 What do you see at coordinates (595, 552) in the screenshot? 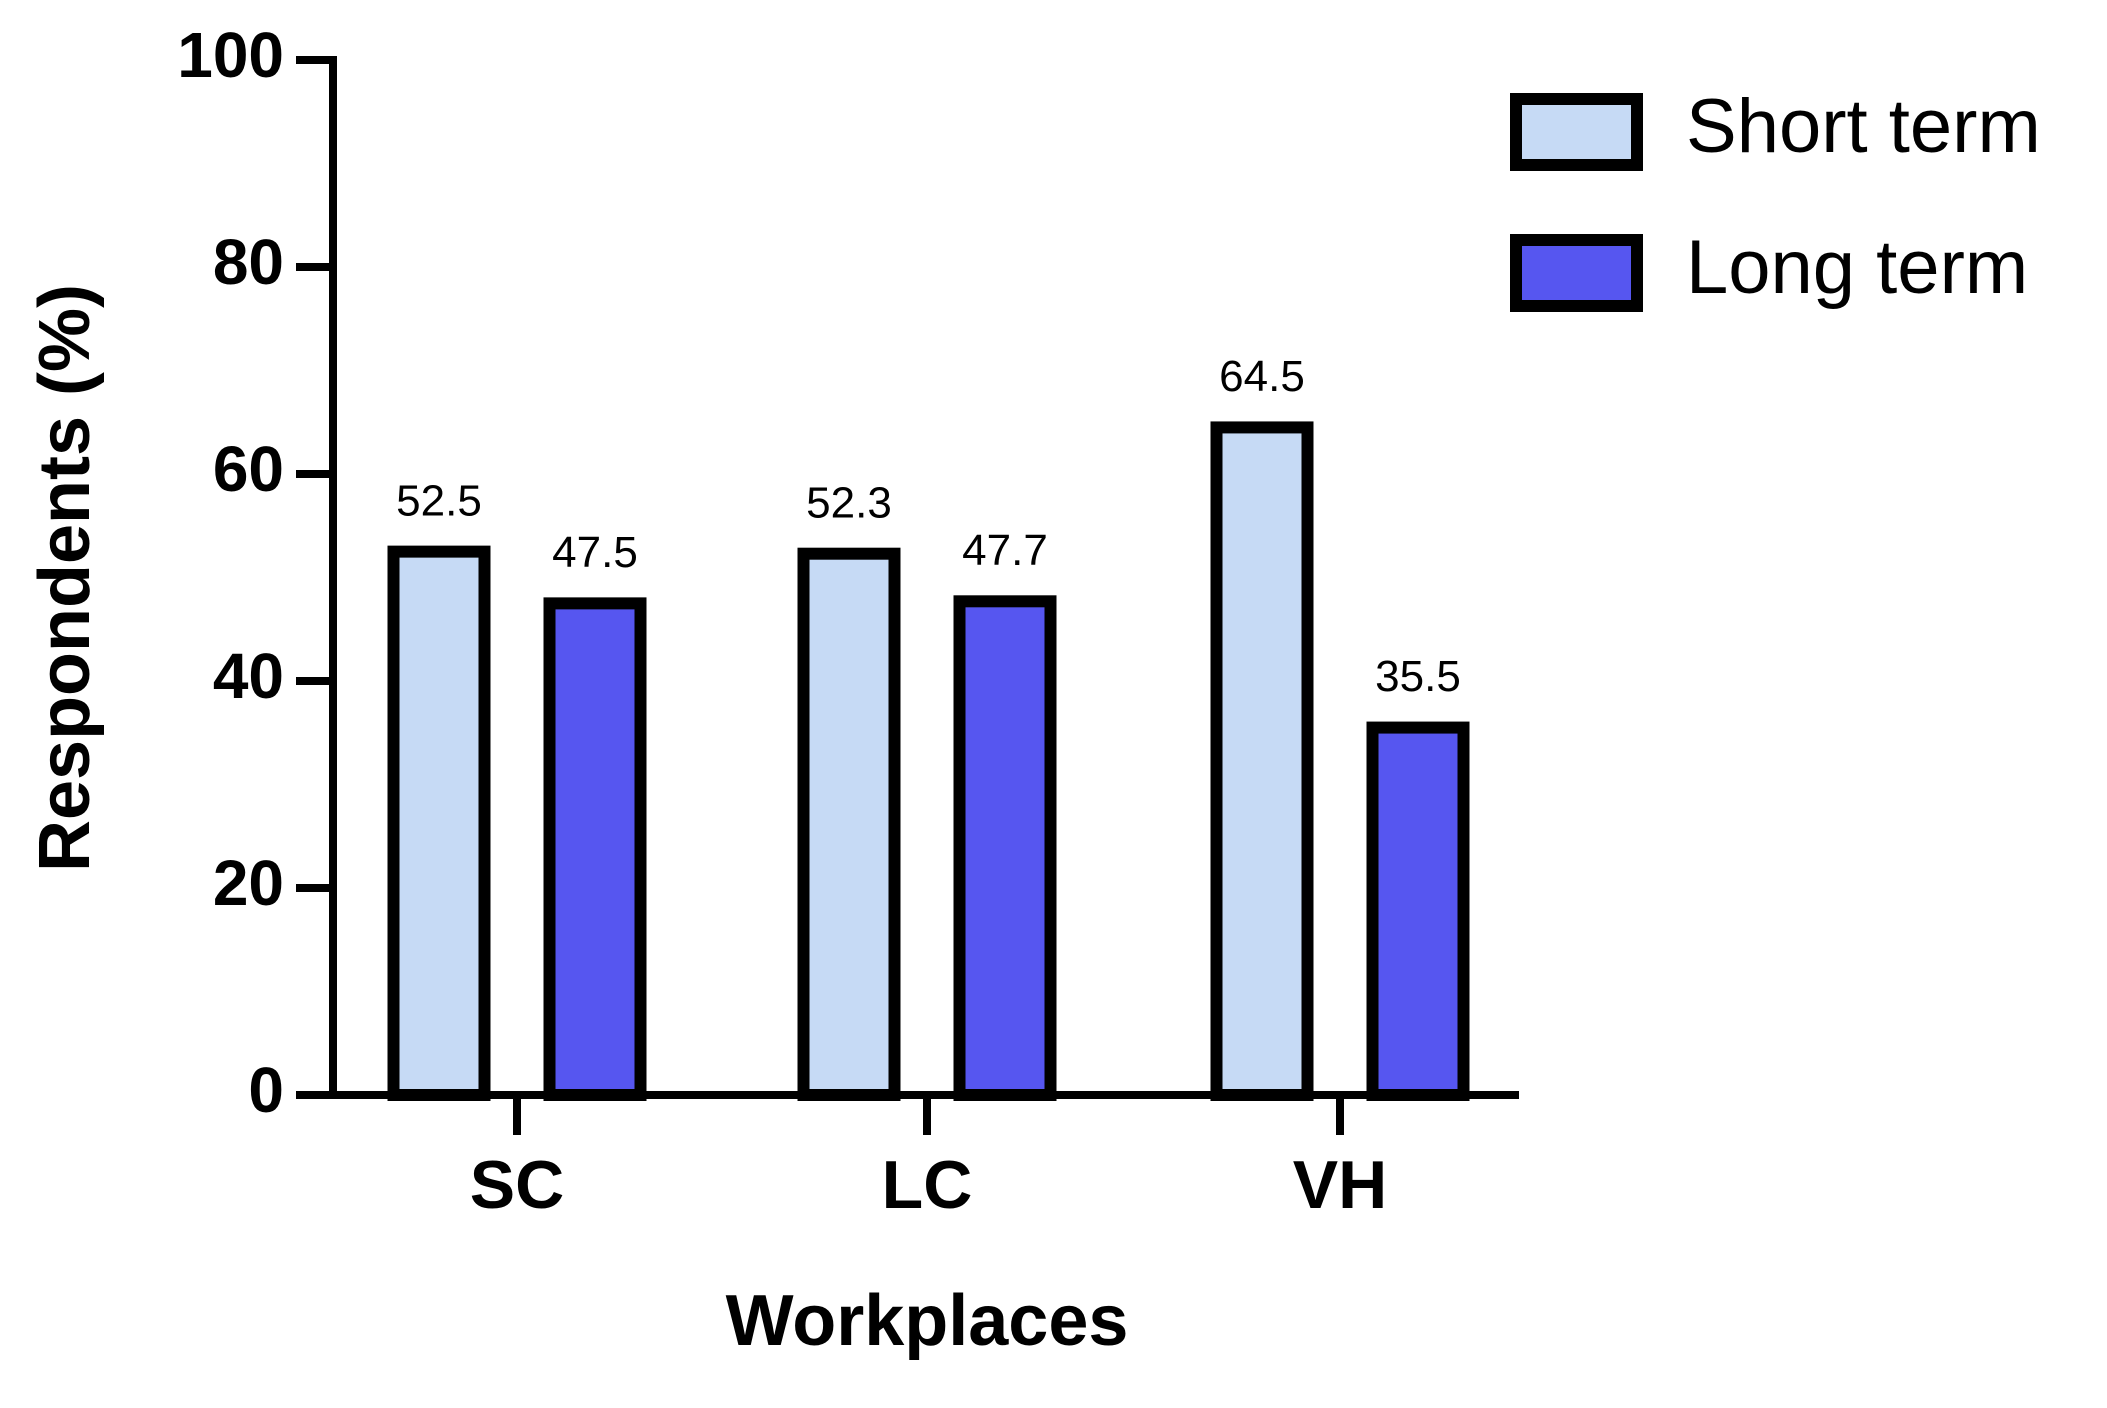
I see `value-label: 47.5` at bounding box center [595, 552].